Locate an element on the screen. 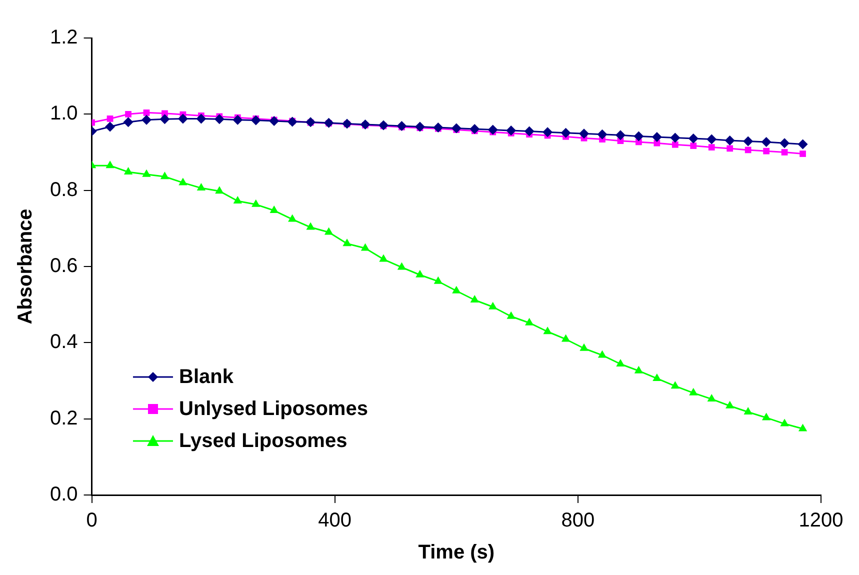  legend-label: Blank is located at coordinates (206, 377).